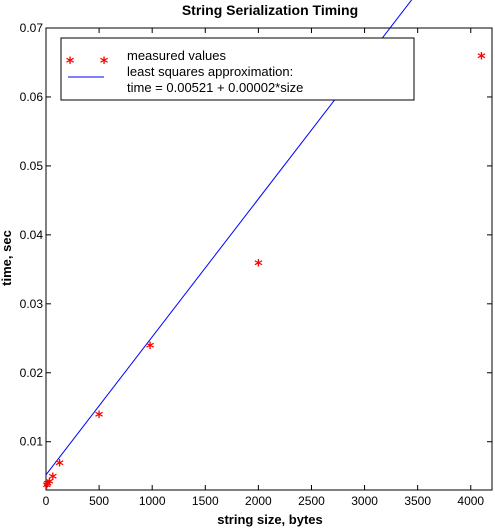  I want to click on x-tick-label: 3500, so click(417, 501).